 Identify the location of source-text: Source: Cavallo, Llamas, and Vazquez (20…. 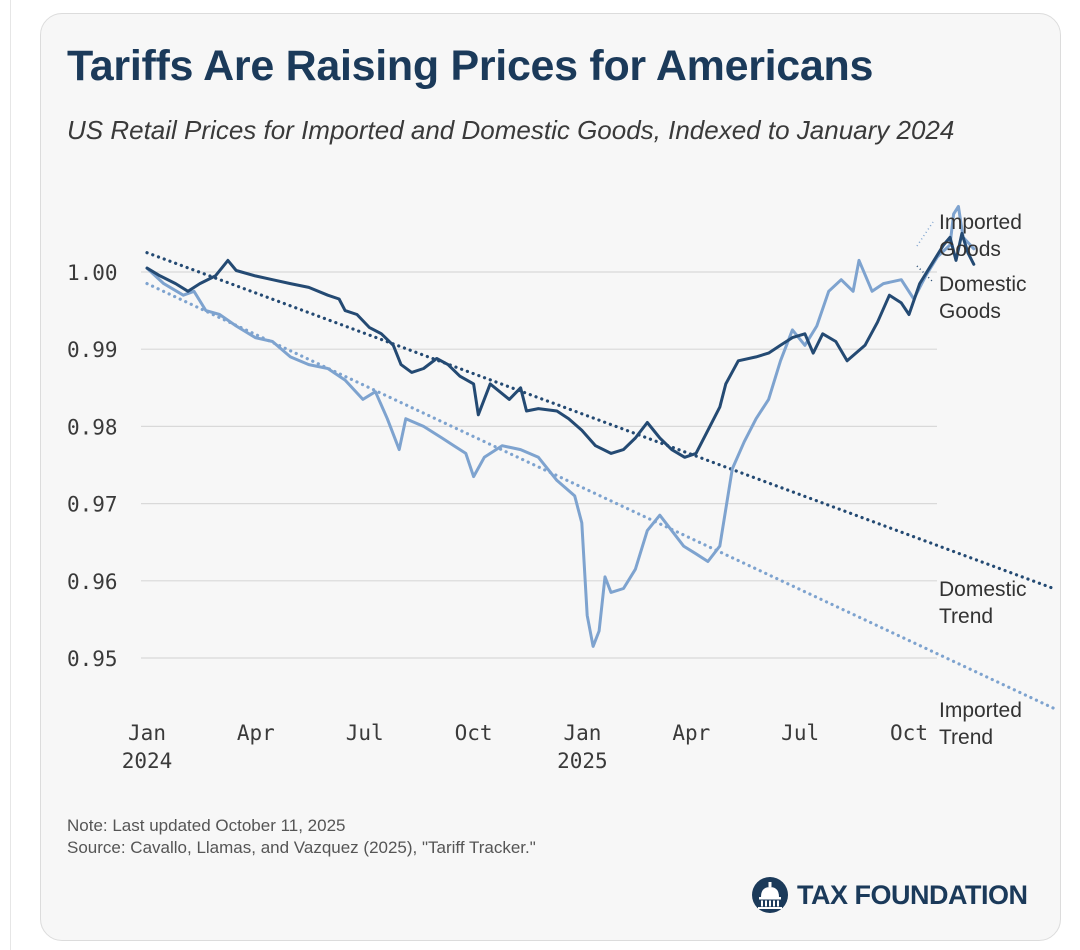
(301, 847).